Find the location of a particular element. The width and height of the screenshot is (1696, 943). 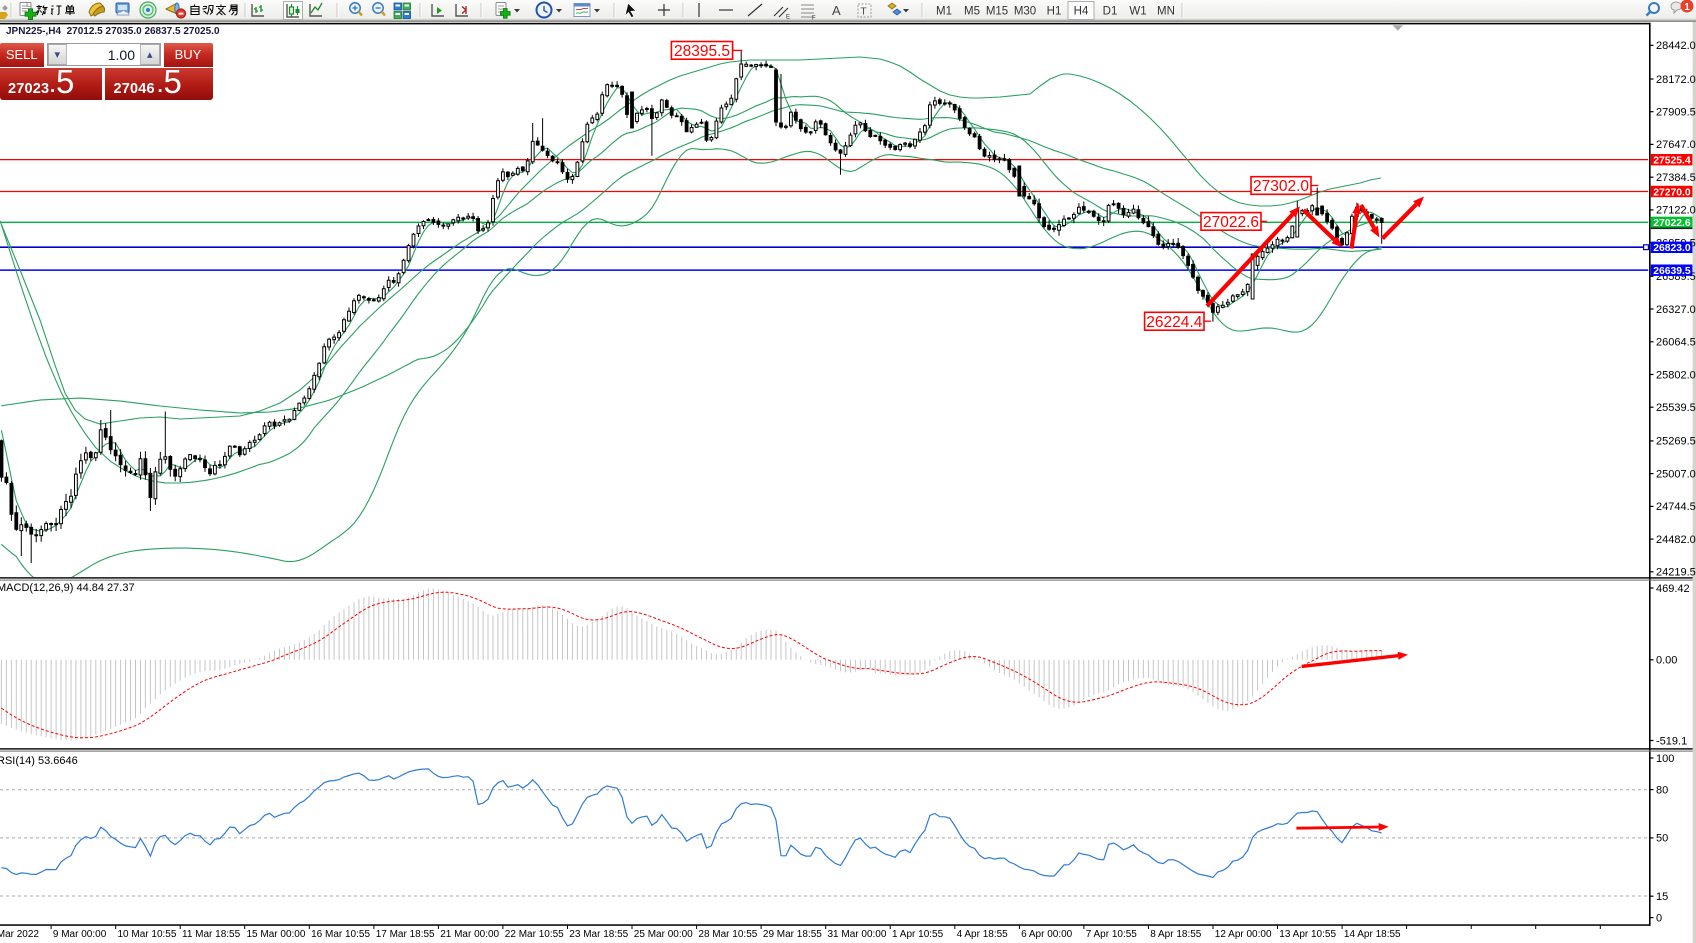

svg-text: 26327.0 is located at coordinates (1676, 310).